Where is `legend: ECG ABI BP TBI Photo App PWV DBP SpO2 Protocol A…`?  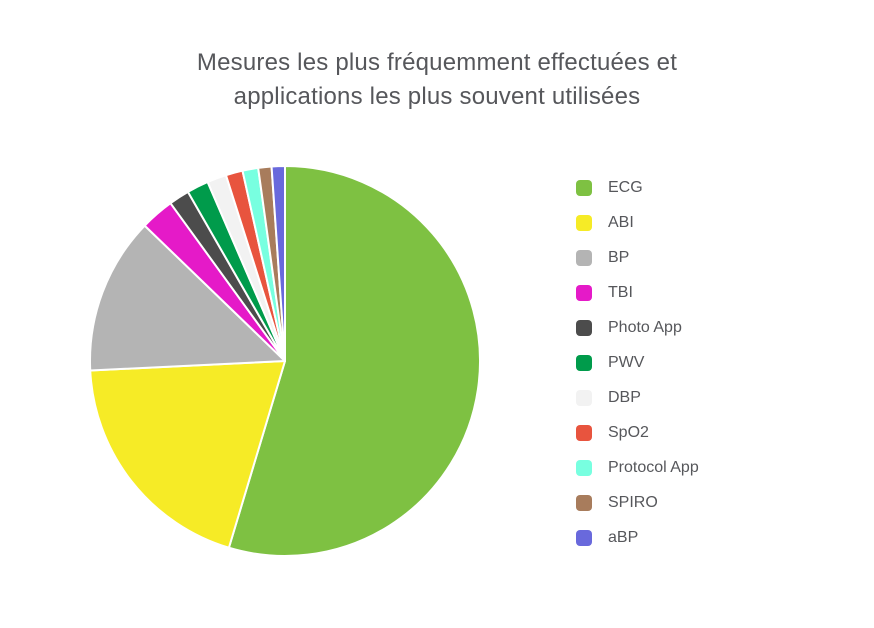 legend: ECG ABI BP TBI Photo App PWV DBP SpO2 Protocol A… is located at coordinates (637, 362).